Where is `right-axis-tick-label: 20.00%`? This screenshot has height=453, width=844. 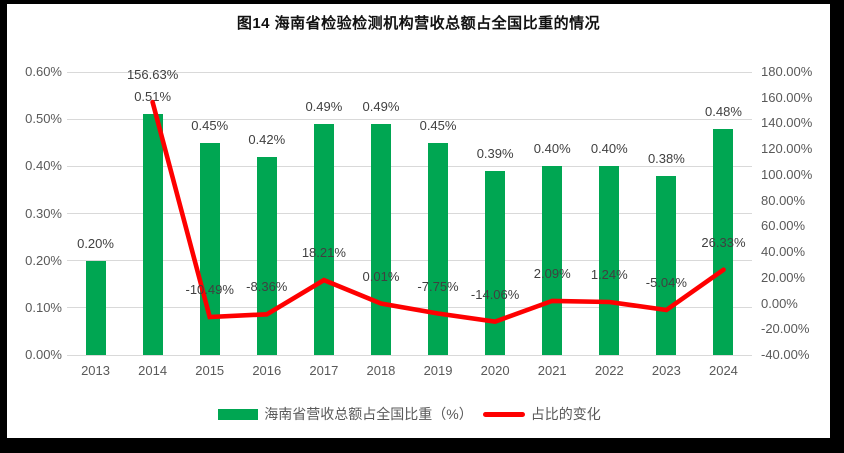 right-axis-tick-label: 20.00% is located at coordinates (783, 277).